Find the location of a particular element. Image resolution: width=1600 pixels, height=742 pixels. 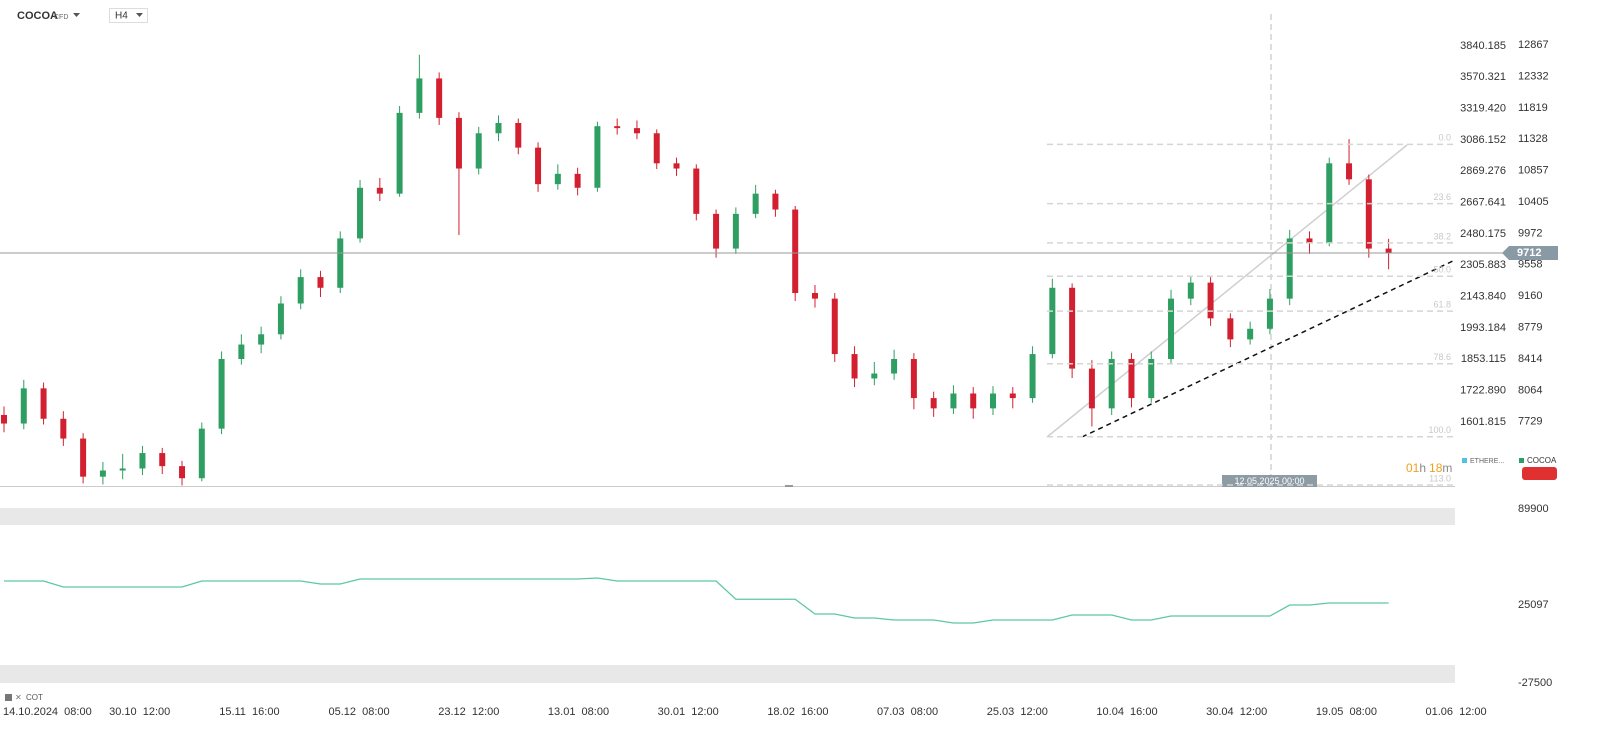

channel-line is located at coordinates (1227, 291).